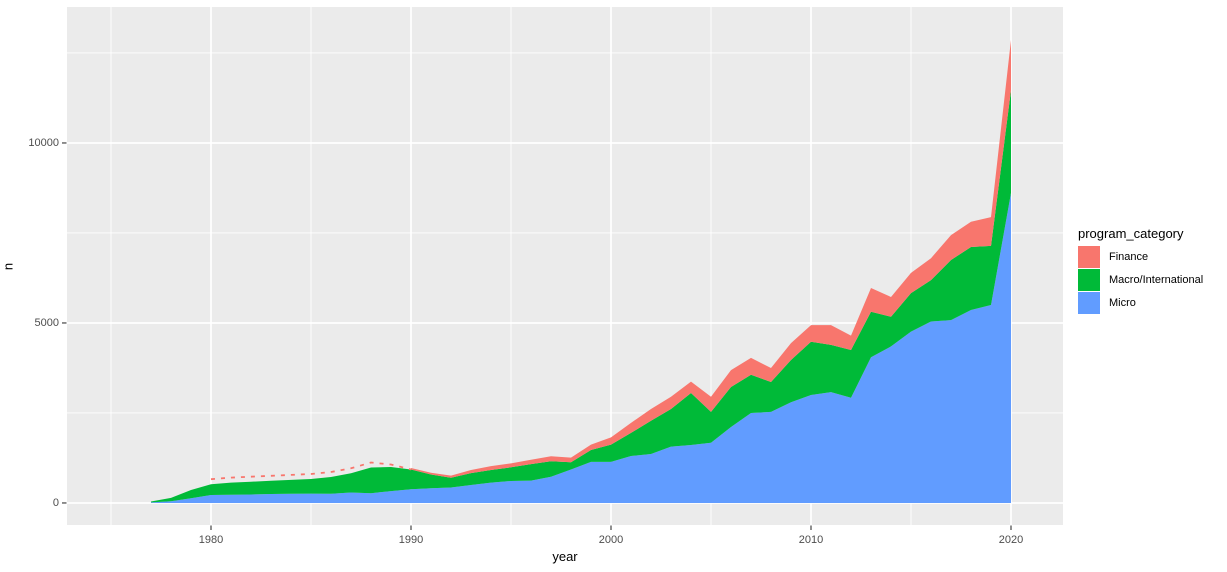 The image size is (1227, 572). Describe the element at coordinates (1140, 303) in the screenshot. I see `legend-entry: Micro` at that location.